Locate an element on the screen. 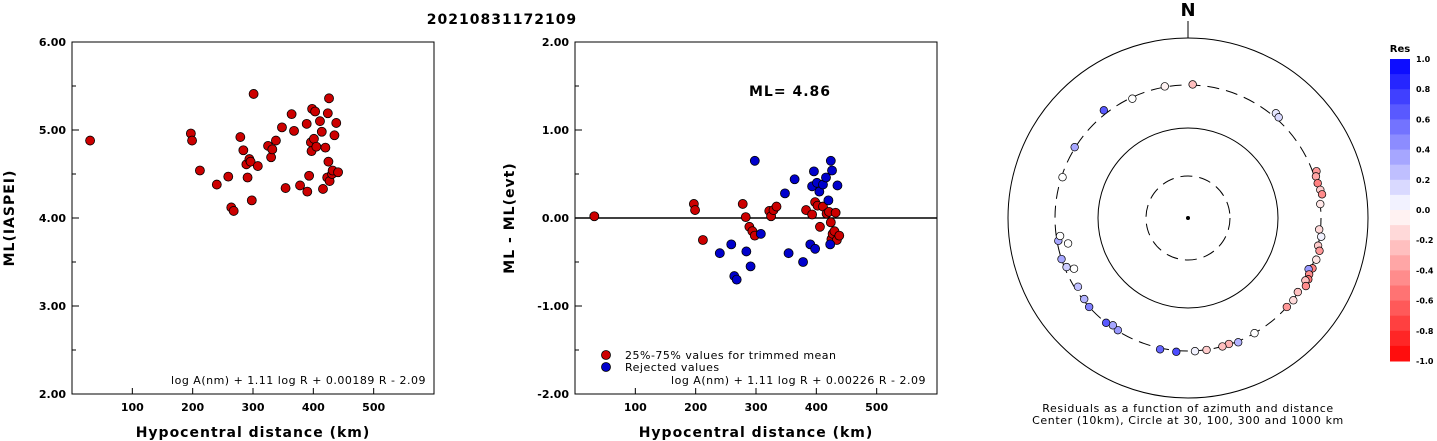 The image size is (1437, 441). circle-300km is located at coordinates (1188, 218).